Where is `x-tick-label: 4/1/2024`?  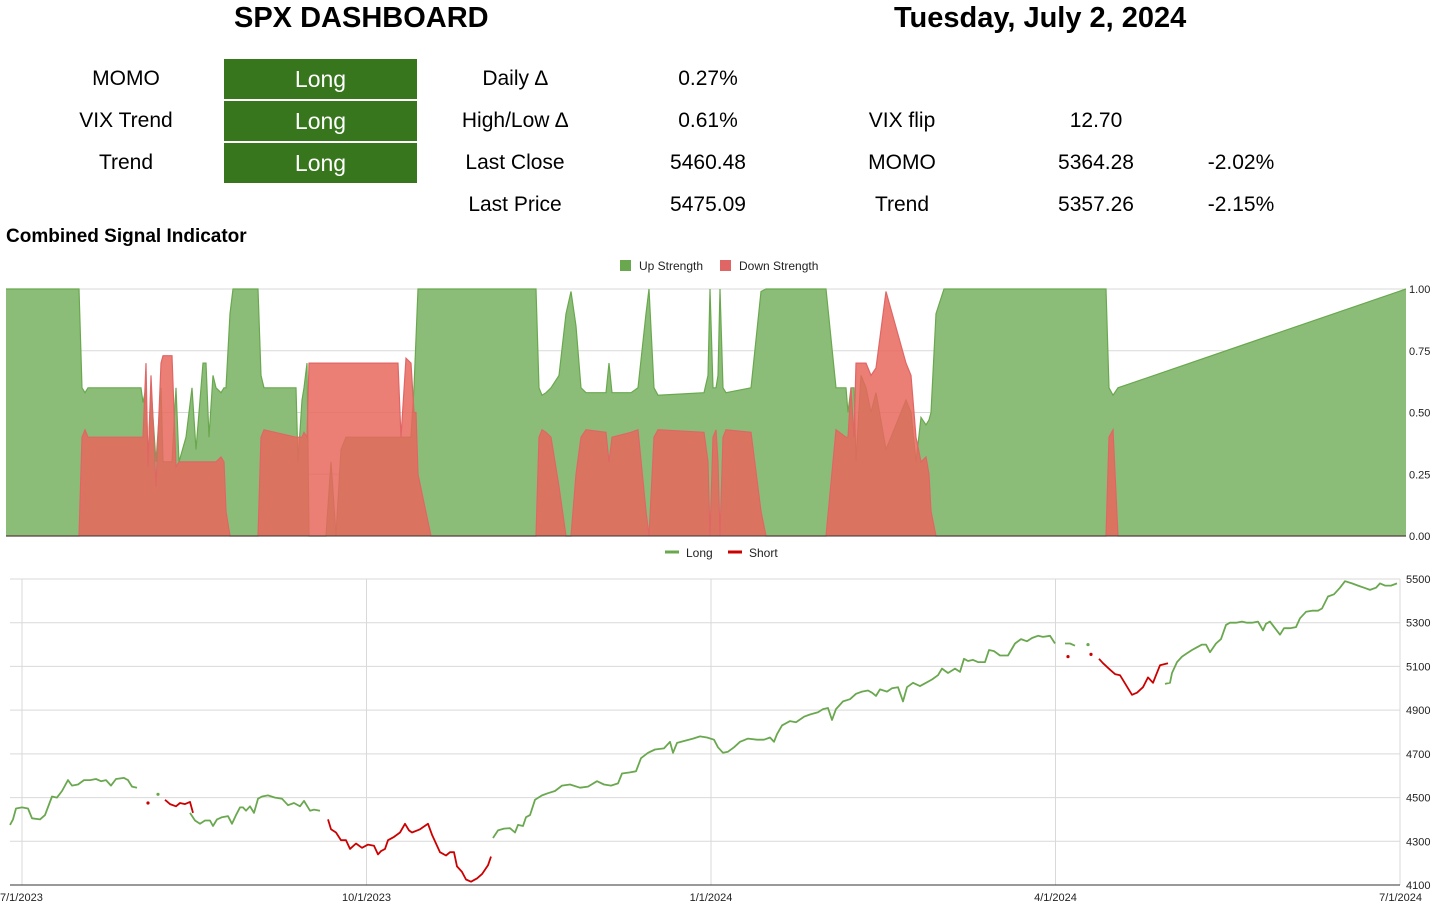
x-tick-label: 4/1/2024 is located at coordinates (1055, 898).